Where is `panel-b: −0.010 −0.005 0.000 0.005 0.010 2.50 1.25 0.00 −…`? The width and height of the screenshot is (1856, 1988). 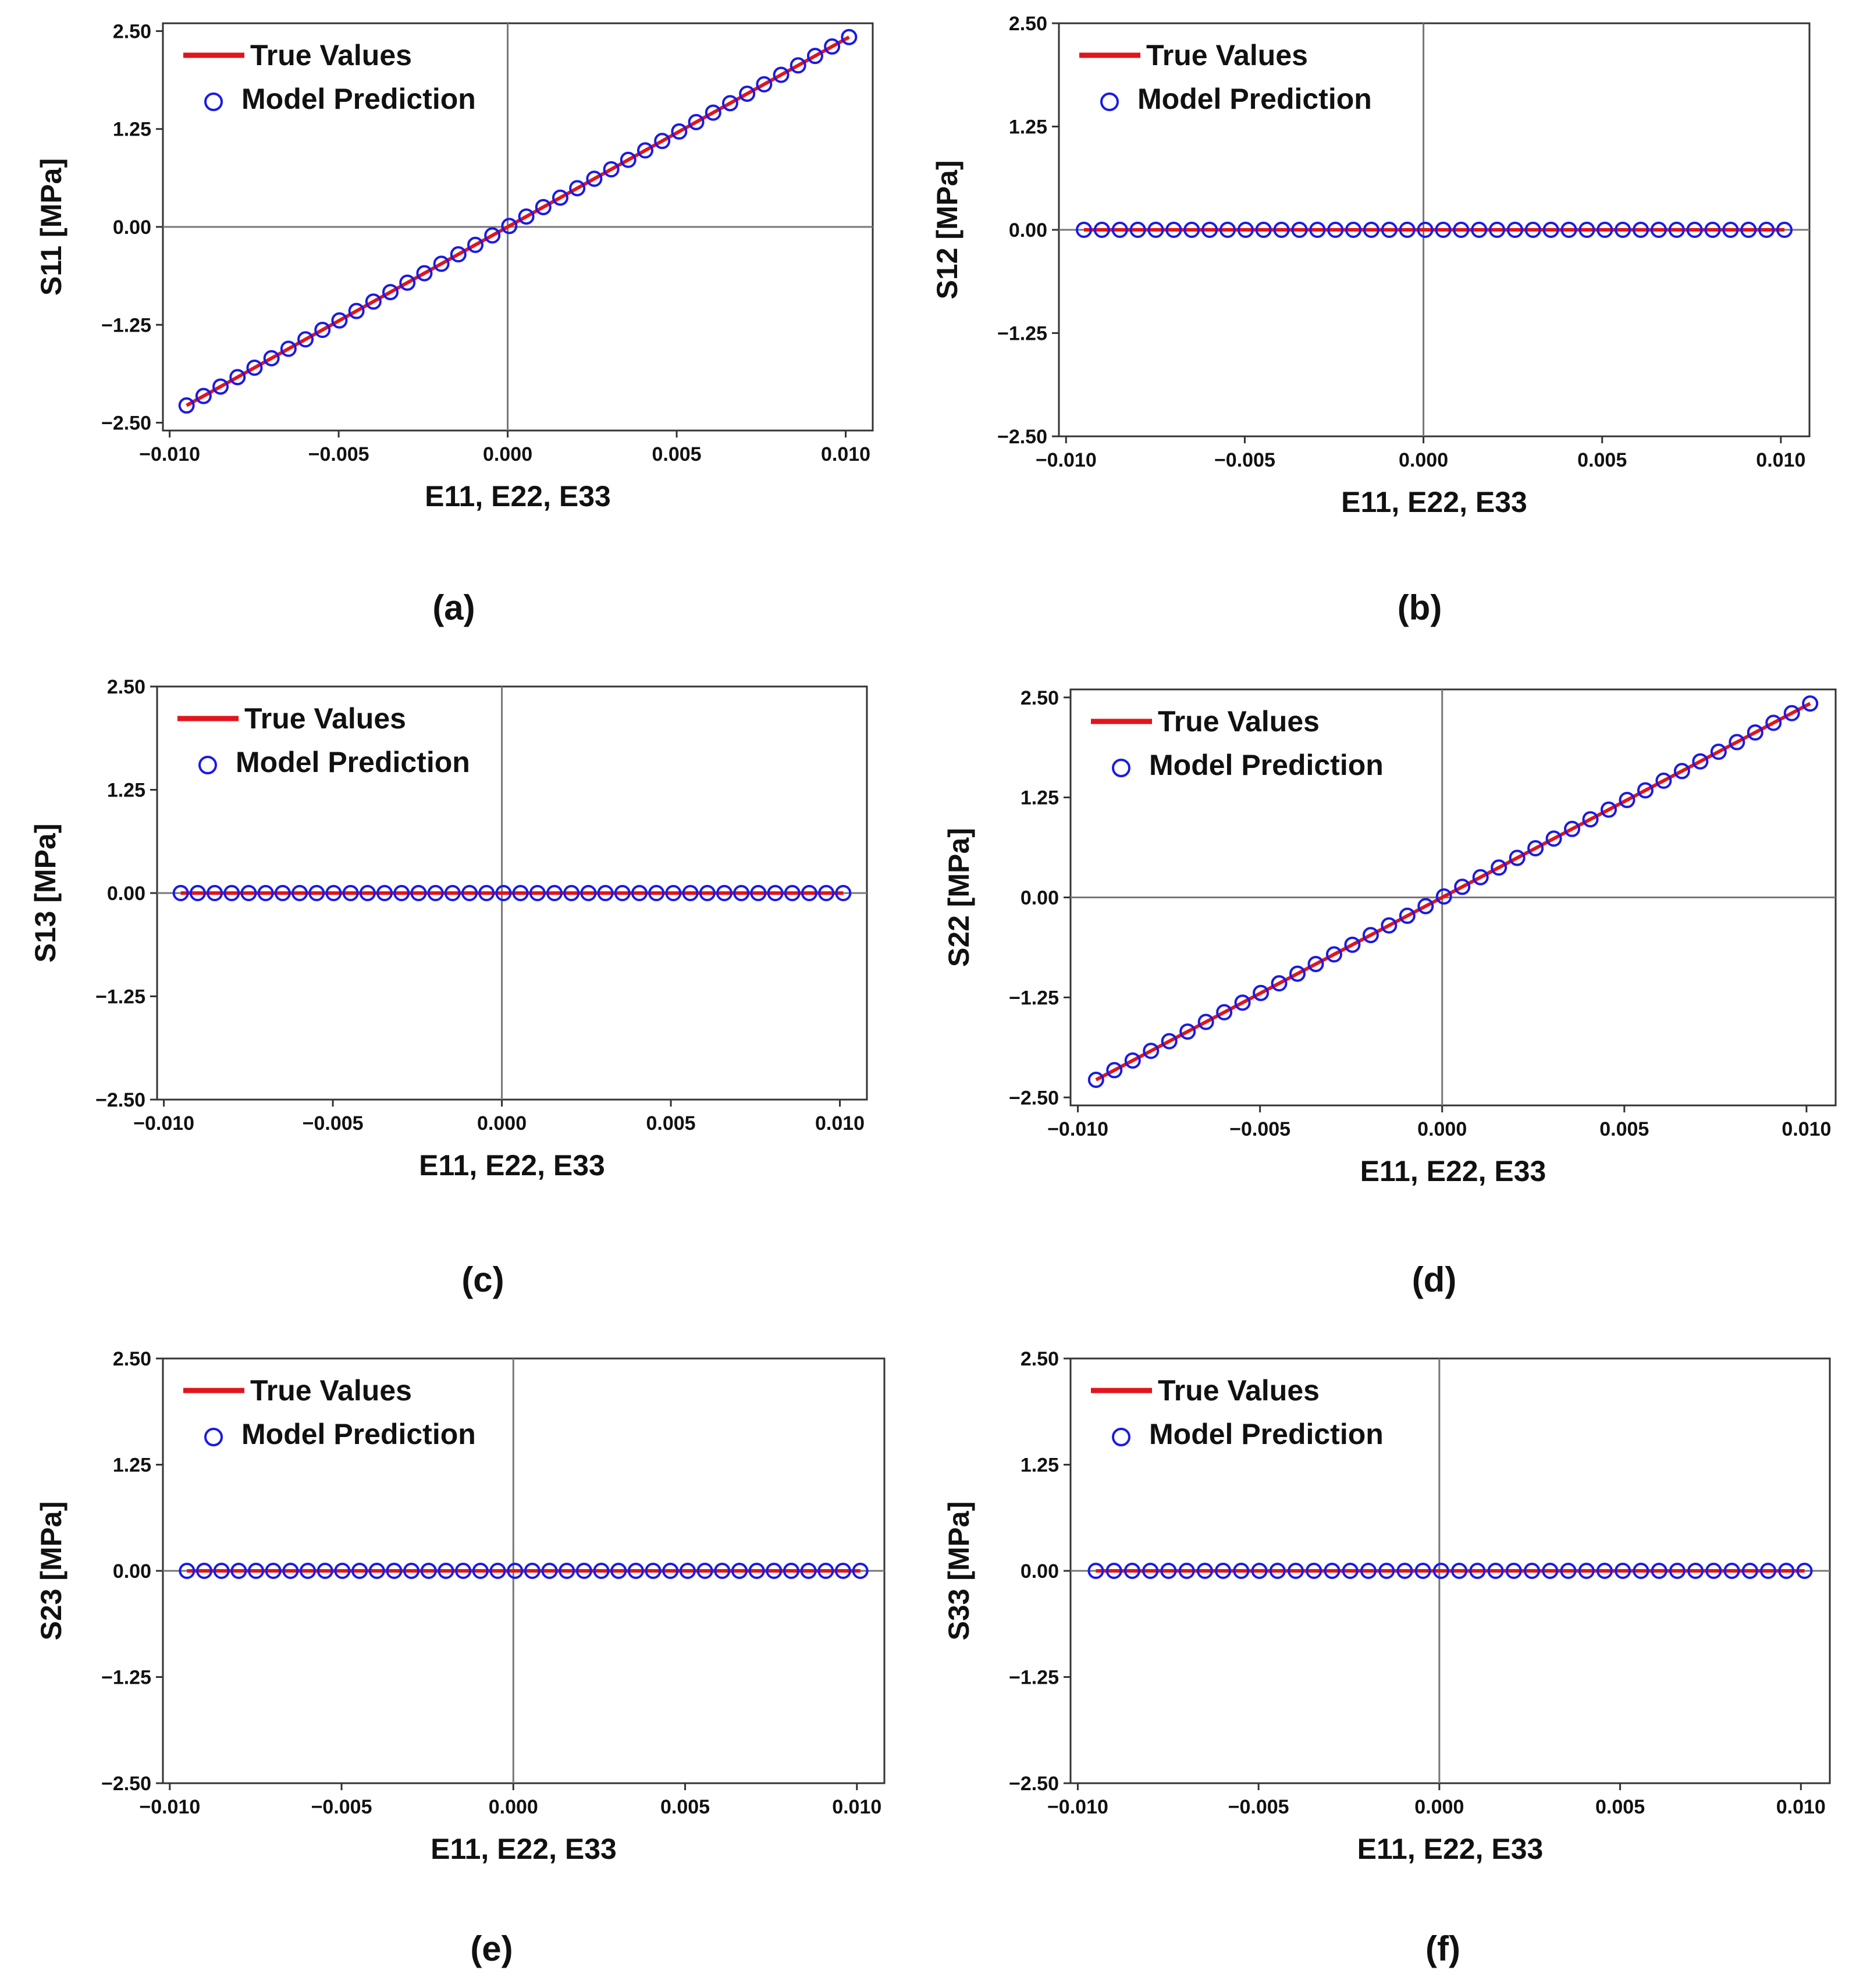
panel-b: −0.010 −0.005 0.000 0.005 0.010 2.50 1.25 0.00 −… is located at coordinates (1371, 265).